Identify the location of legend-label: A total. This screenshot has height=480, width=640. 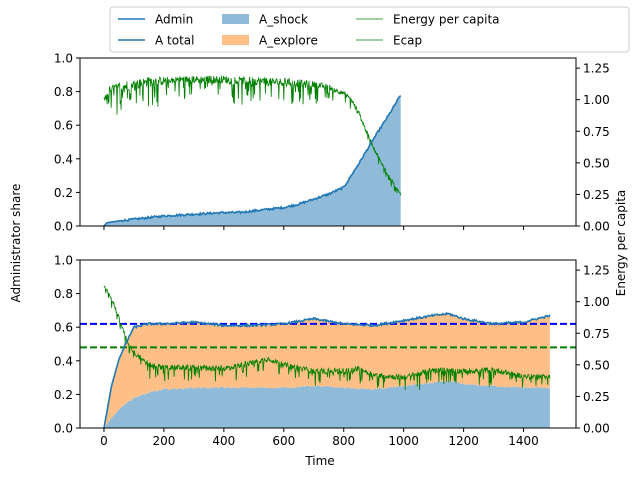
(174, 41).